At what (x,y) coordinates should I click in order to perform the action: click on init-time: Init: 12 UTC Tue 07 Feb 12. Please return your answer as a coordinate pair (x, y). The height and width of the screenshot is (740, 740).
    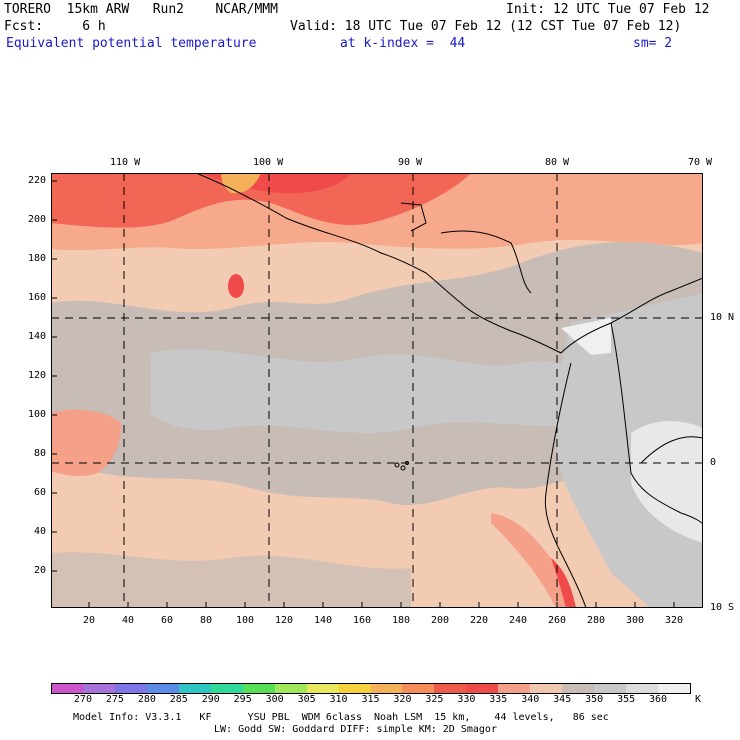
    Looking at the image, I should click on (608, 9).